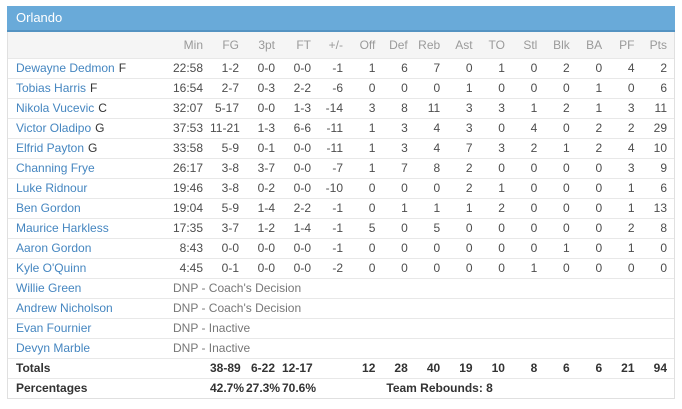 The width and height of the screenshot is (682, 409). I want to click on percentages-label: Percentages, so click(88, 388).